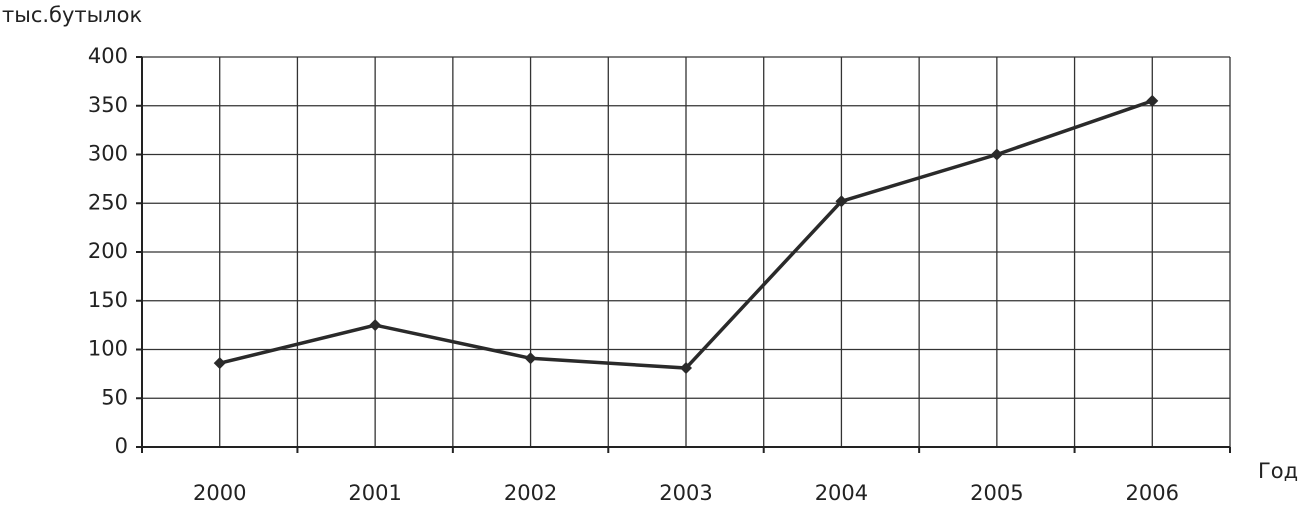 The image size is (1300, 505). I want to click on y-tick-label: 0, so click(121, 446).